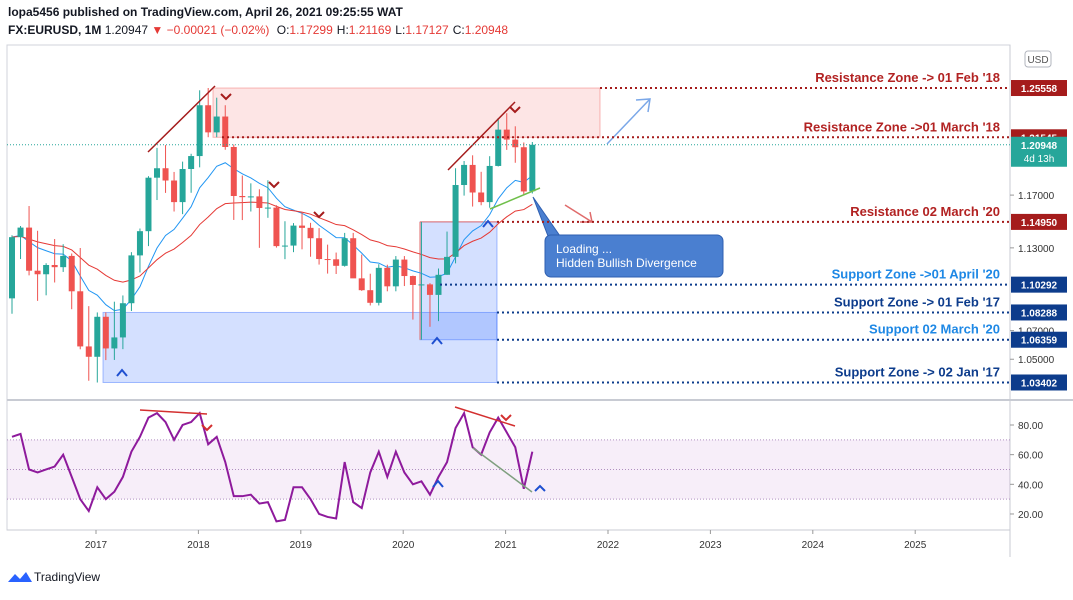  Describe the element at coordinates (505, 545) in the screenshot. I see `x-tick-label: 2021` at that location.